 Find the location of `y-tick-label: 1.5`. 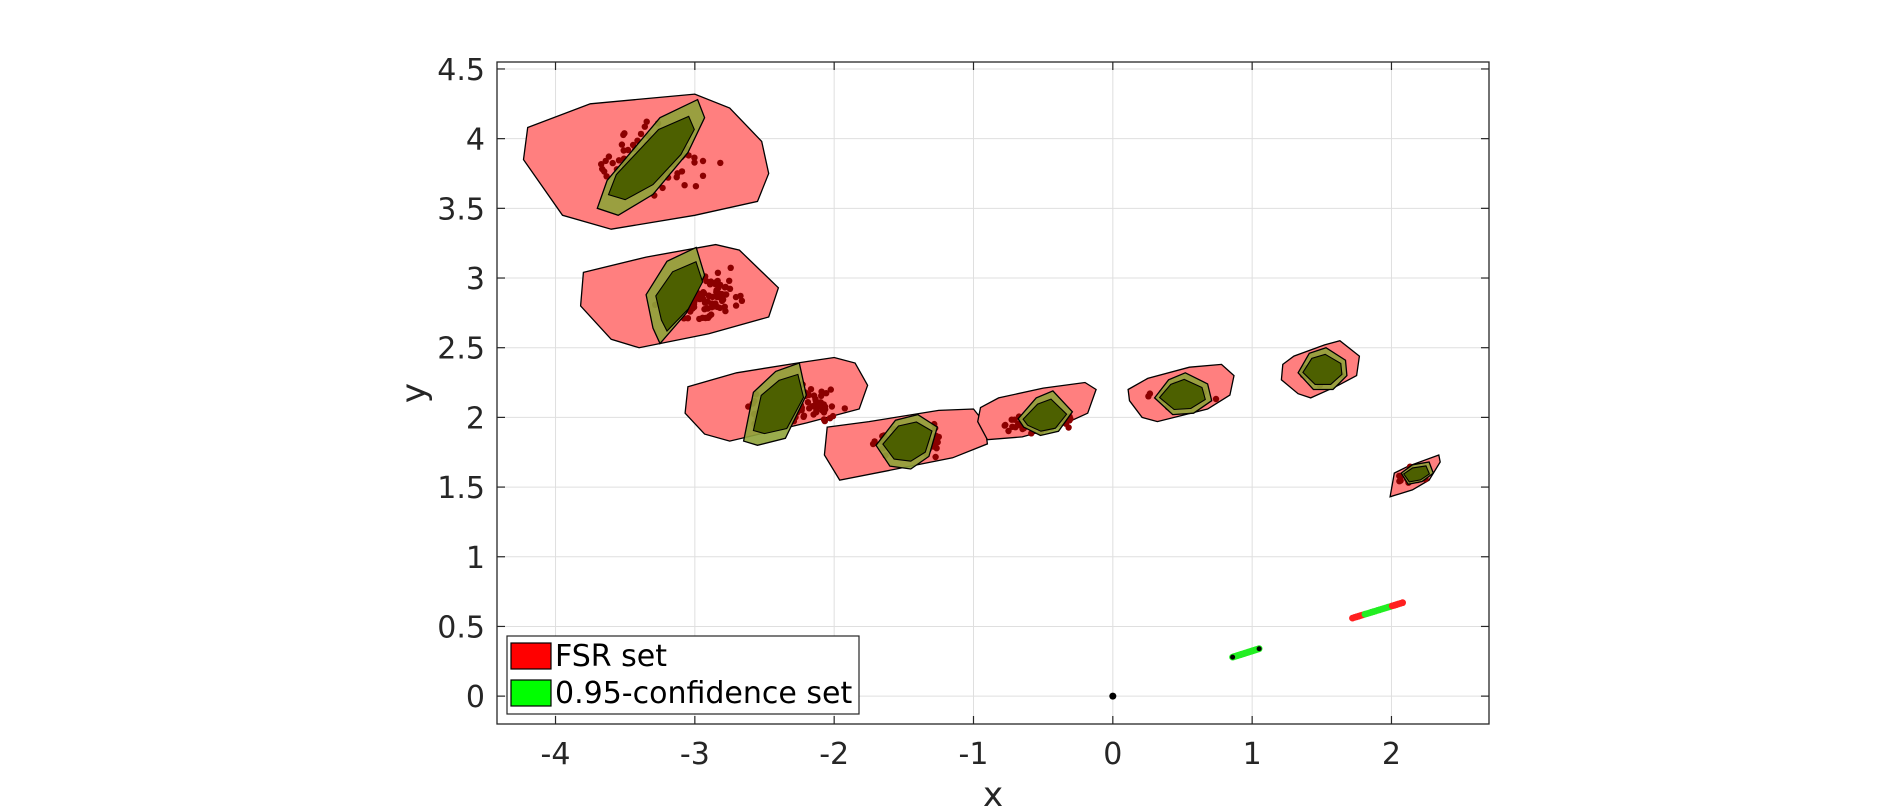

y-tick-label: 1.5 is located at coordinates (461, 488).